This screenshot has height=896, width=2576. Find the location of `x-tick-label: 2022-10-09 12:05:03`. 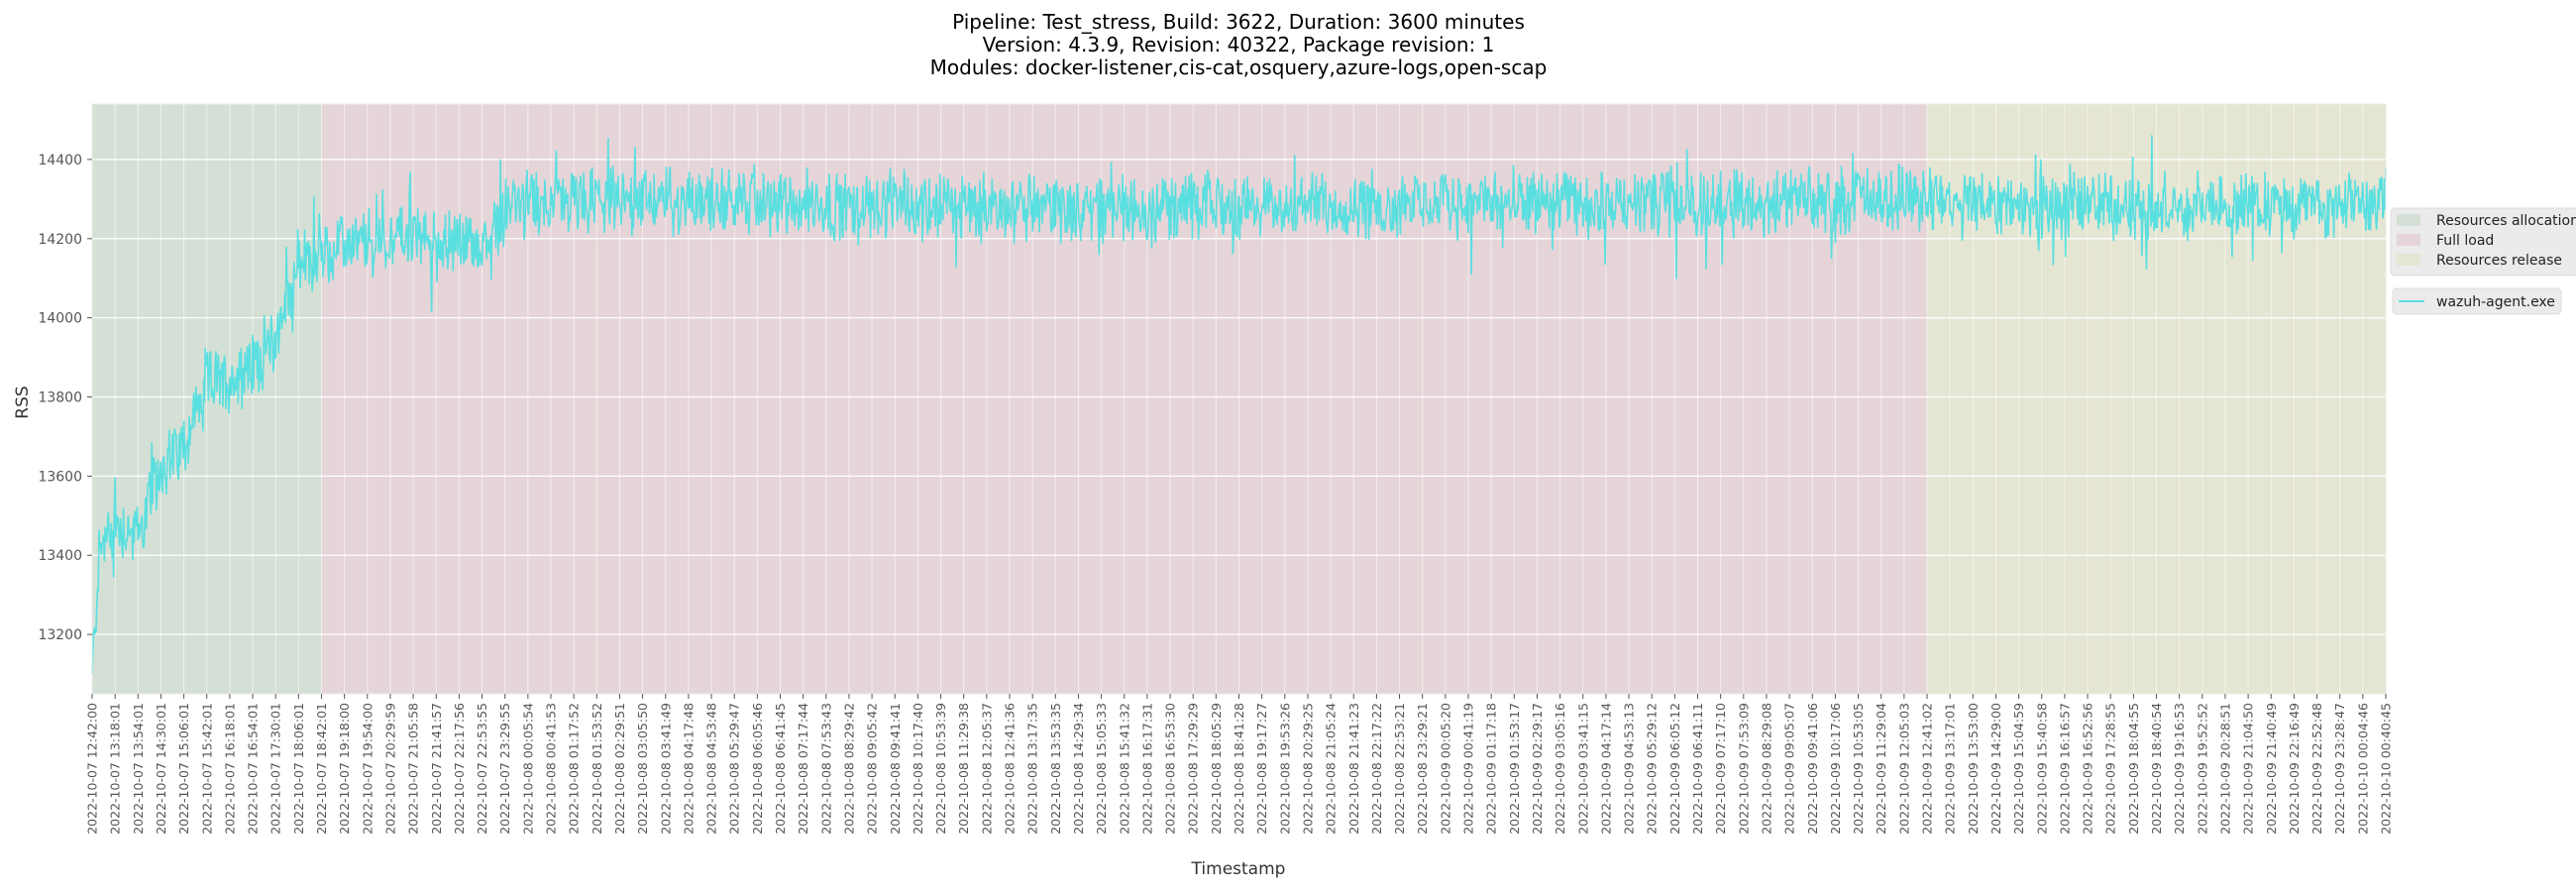

x-tick-label: 2022-10-09 12:05:03 is located at coordinates (1904, 769).